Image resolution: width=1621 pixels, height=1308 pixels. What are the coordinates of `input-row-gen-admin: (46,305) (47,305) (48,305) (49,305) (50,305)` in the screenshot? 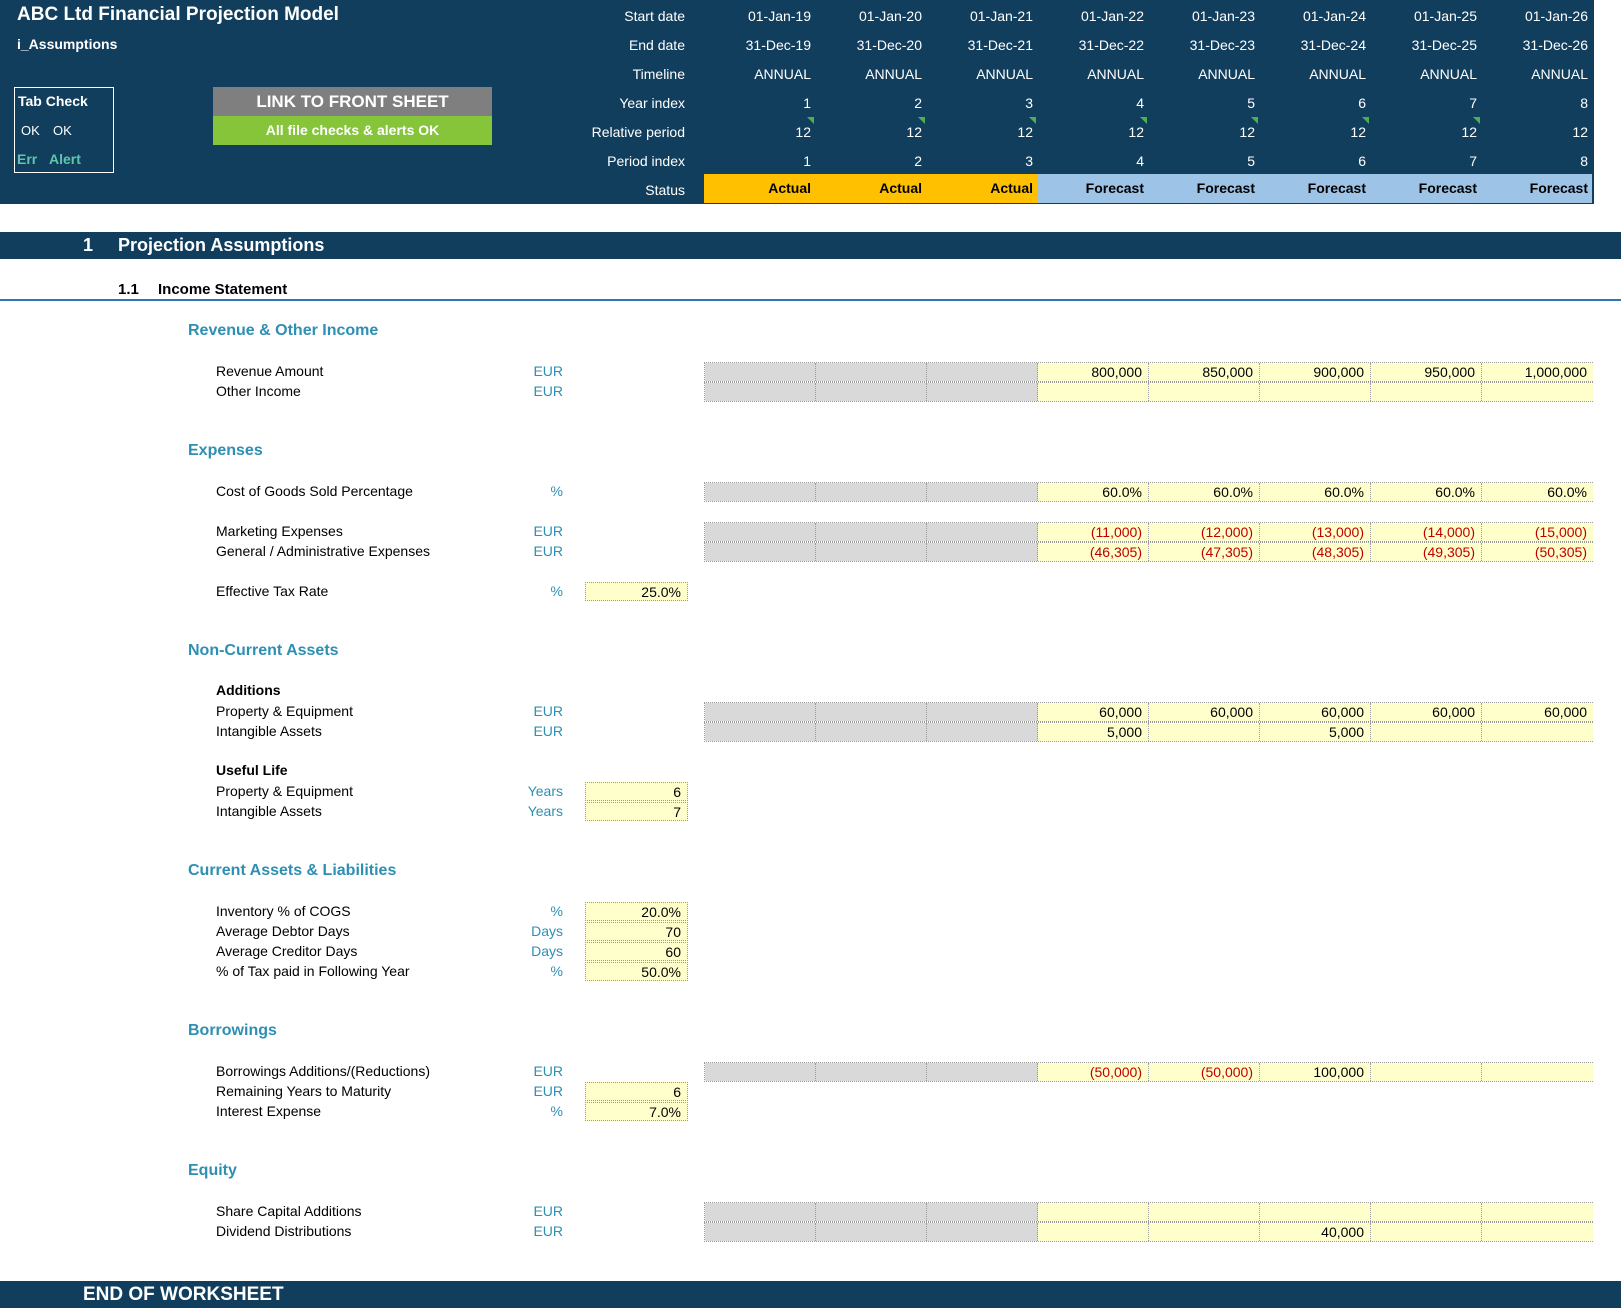 It's located at (1148, 552).